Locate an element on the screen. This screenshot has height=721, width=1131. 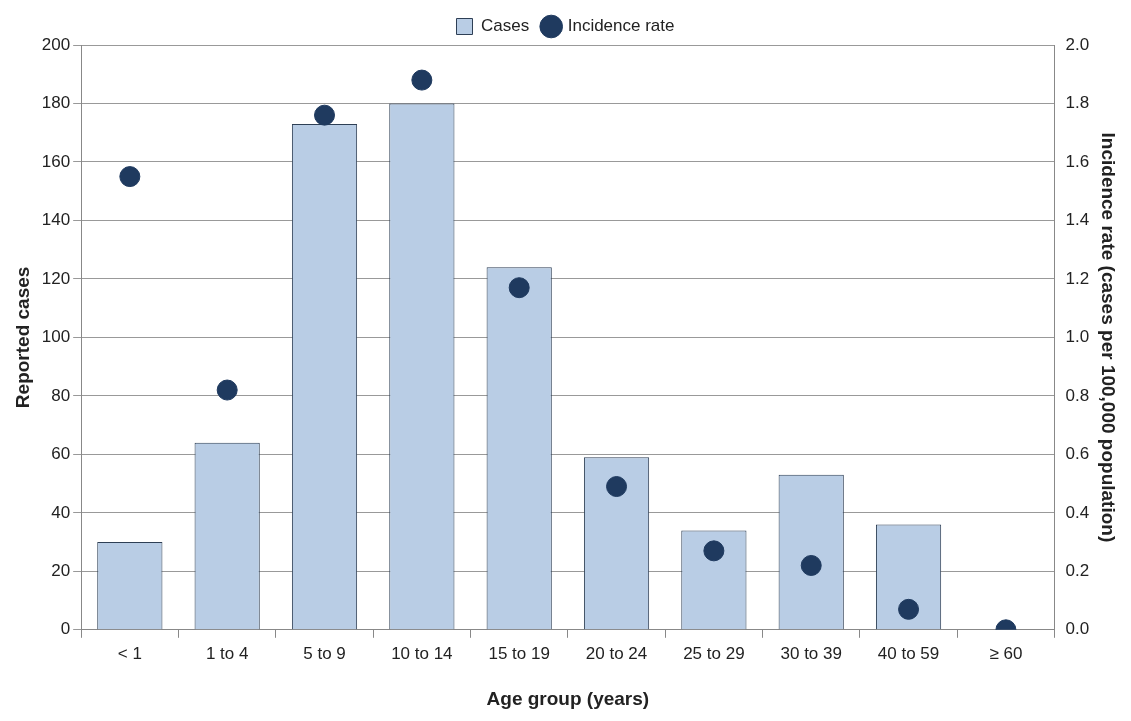
x-axis-title: Age group (years) is located at coordinates (568, 698).